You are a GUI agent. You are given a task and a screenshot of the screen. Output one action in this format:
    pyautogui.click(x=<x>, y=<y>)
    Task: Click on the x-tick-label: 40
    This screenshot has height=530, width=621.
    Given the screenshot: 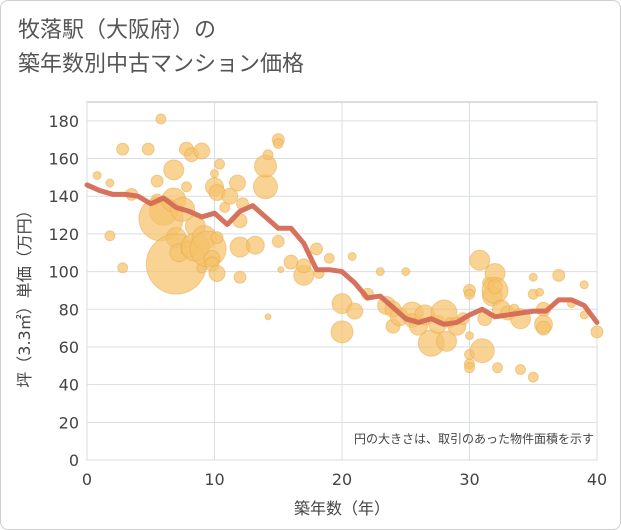 What is the action you would take?
    pyautogui.click(x=597, y=479)
    